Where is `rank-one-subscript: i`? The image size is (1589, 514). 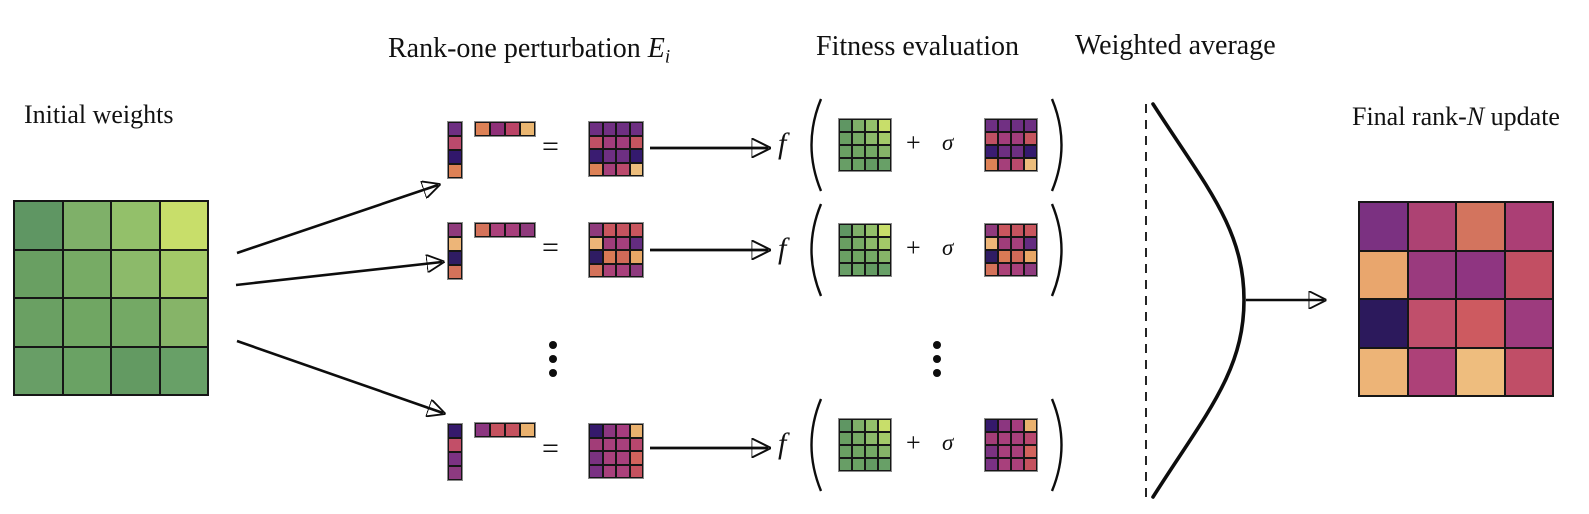 rank-one-subscript: i is located at coordinates (667, 57).